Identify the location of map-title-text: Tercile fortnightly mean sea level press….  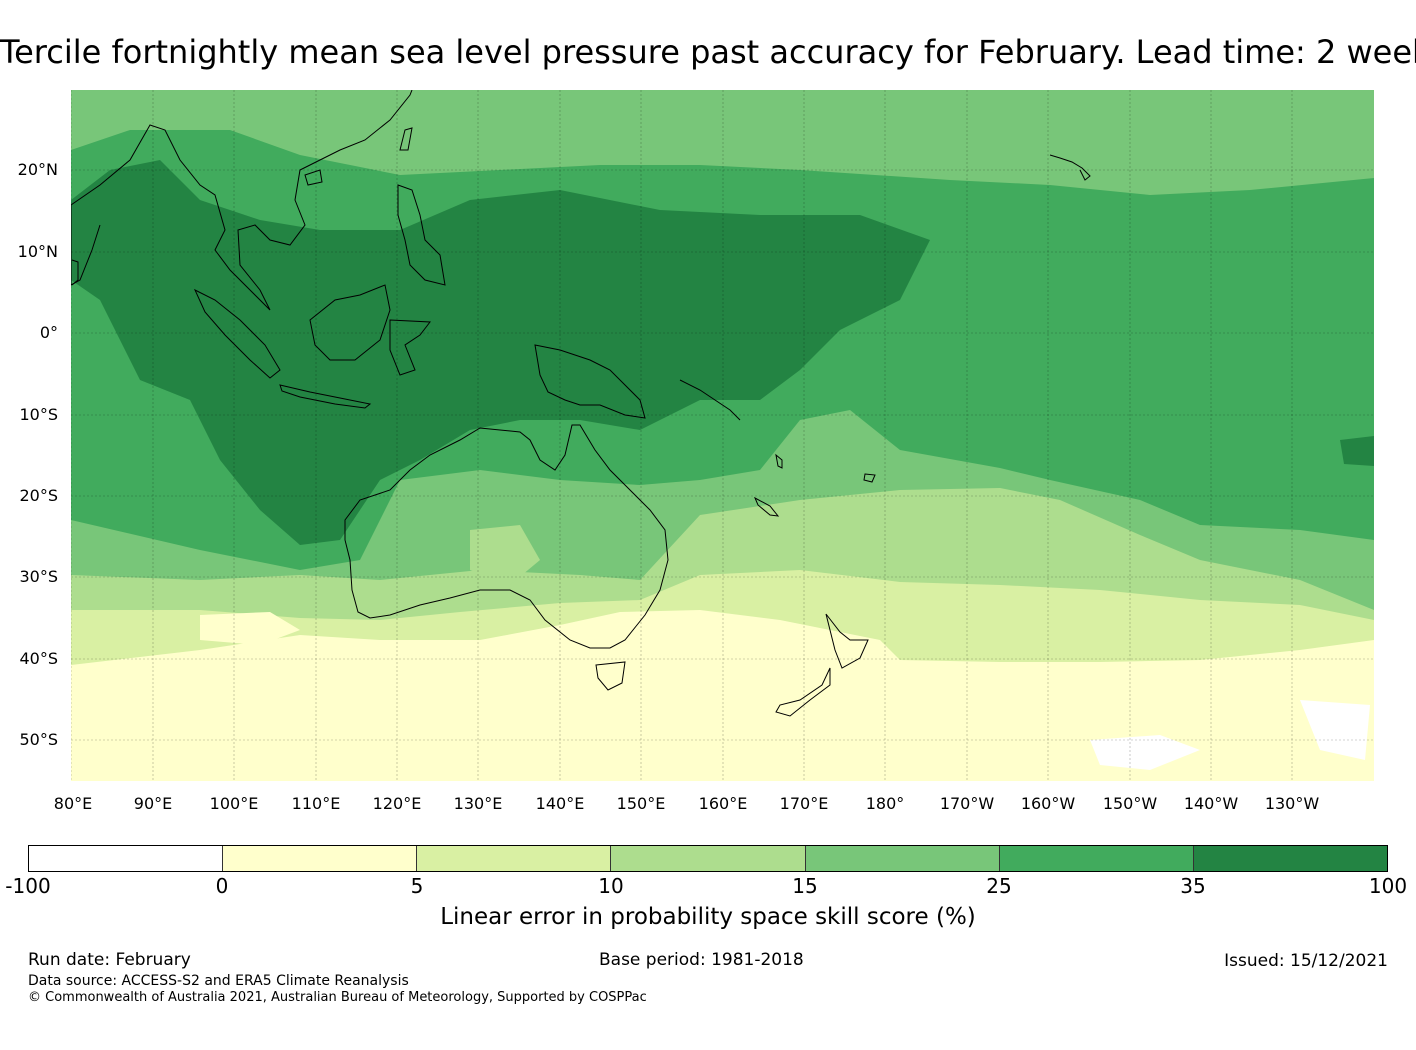
(708, 52).